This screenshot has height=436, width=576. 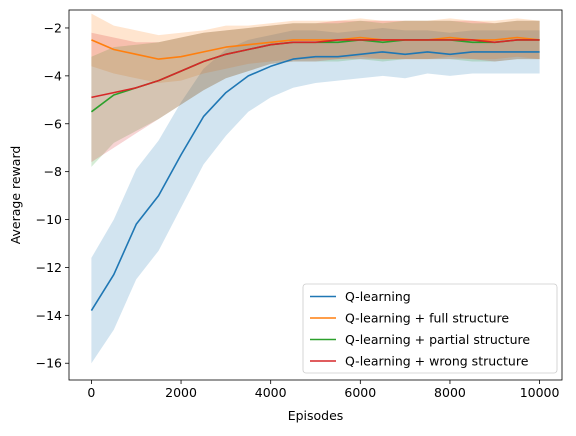 What do you see at coordinates (427, 318) in the screenshot?
I see `legend-label-1: Q-learning + full structure` at bounding box center [427, 318].